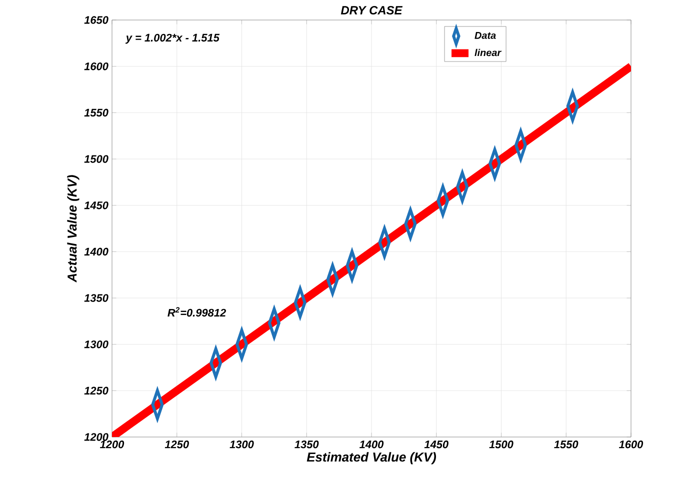 The height and width of the screenshot is (489, 692). I want to click on y-tick-label: 1600, so click(96, 66).